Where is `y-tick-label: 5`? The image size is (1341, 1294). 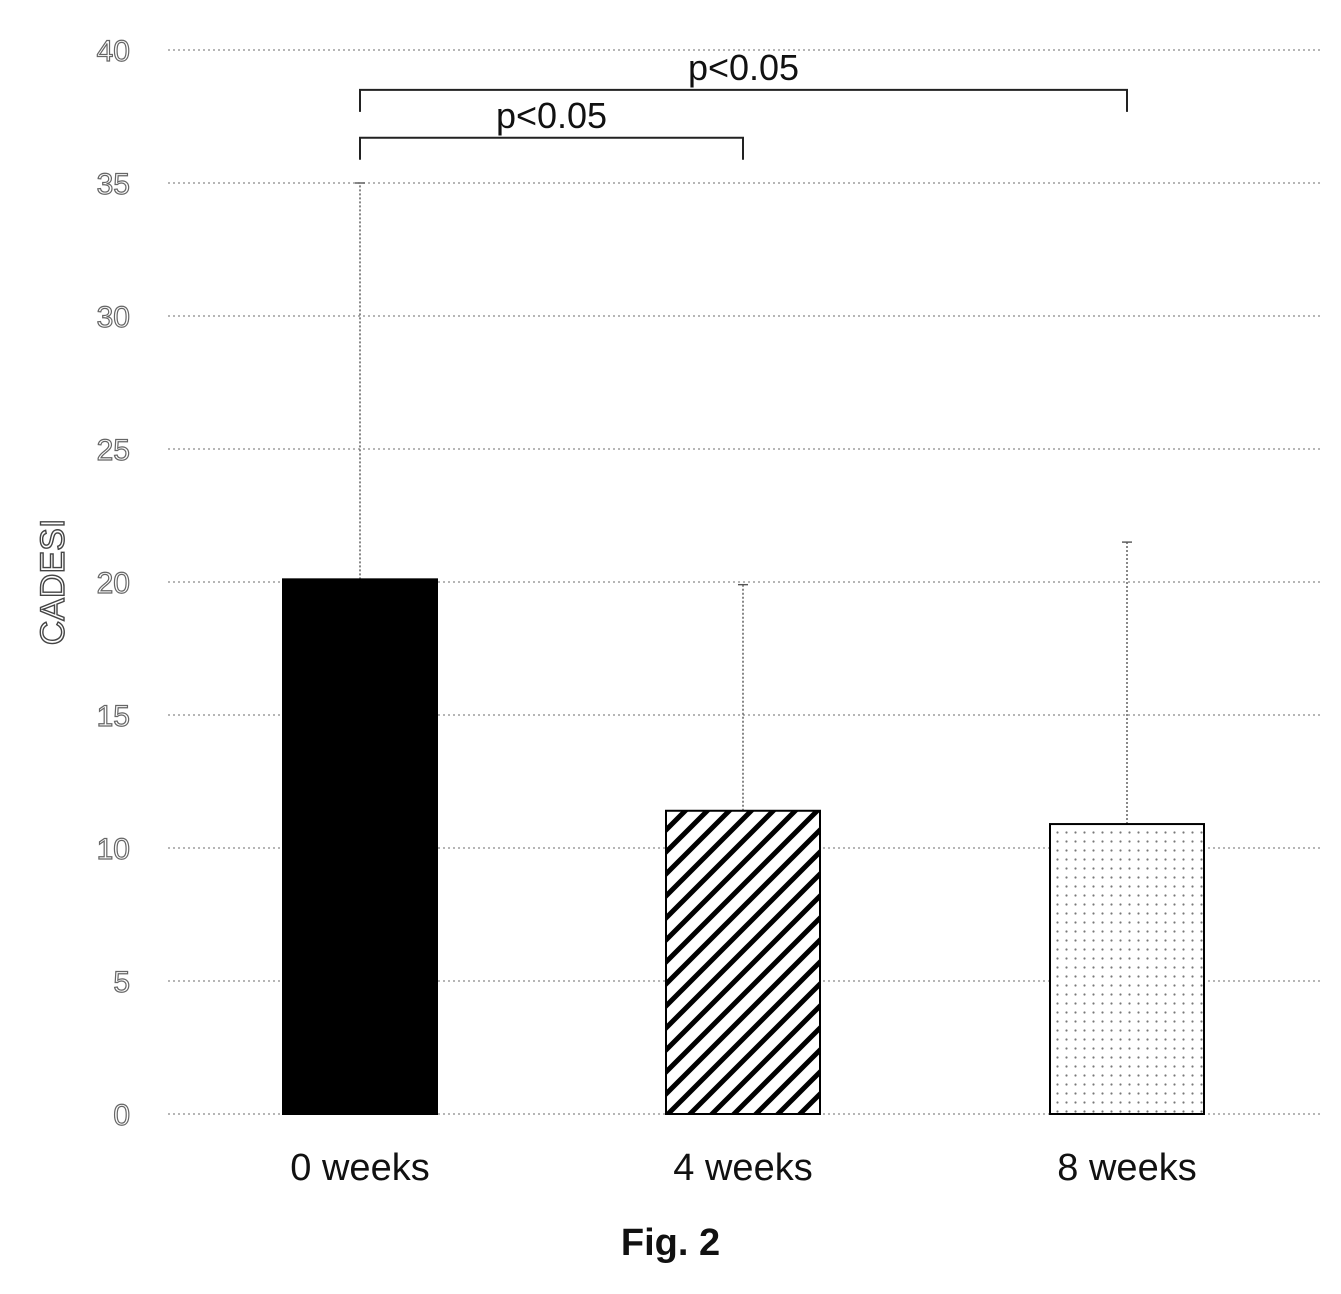 y-tick-label: 5 is located at coordinates (121, 982).